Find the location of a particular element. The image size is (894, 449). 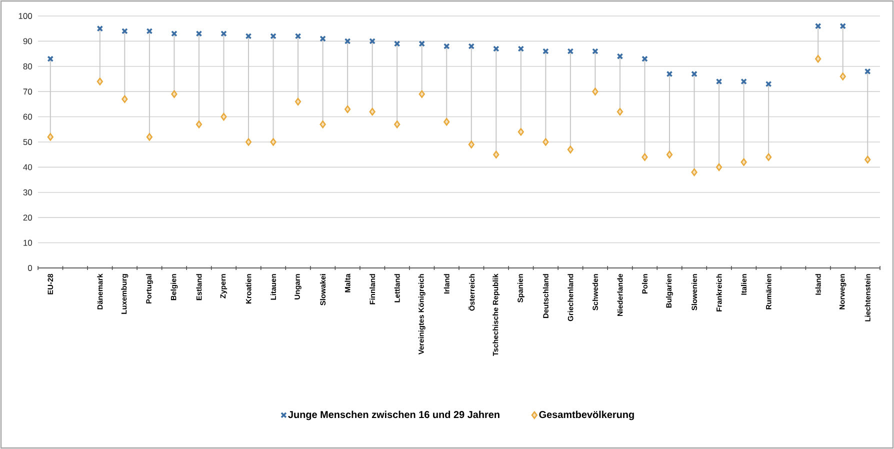

y-tick-label: 100 is located at coordinates (25, 15).